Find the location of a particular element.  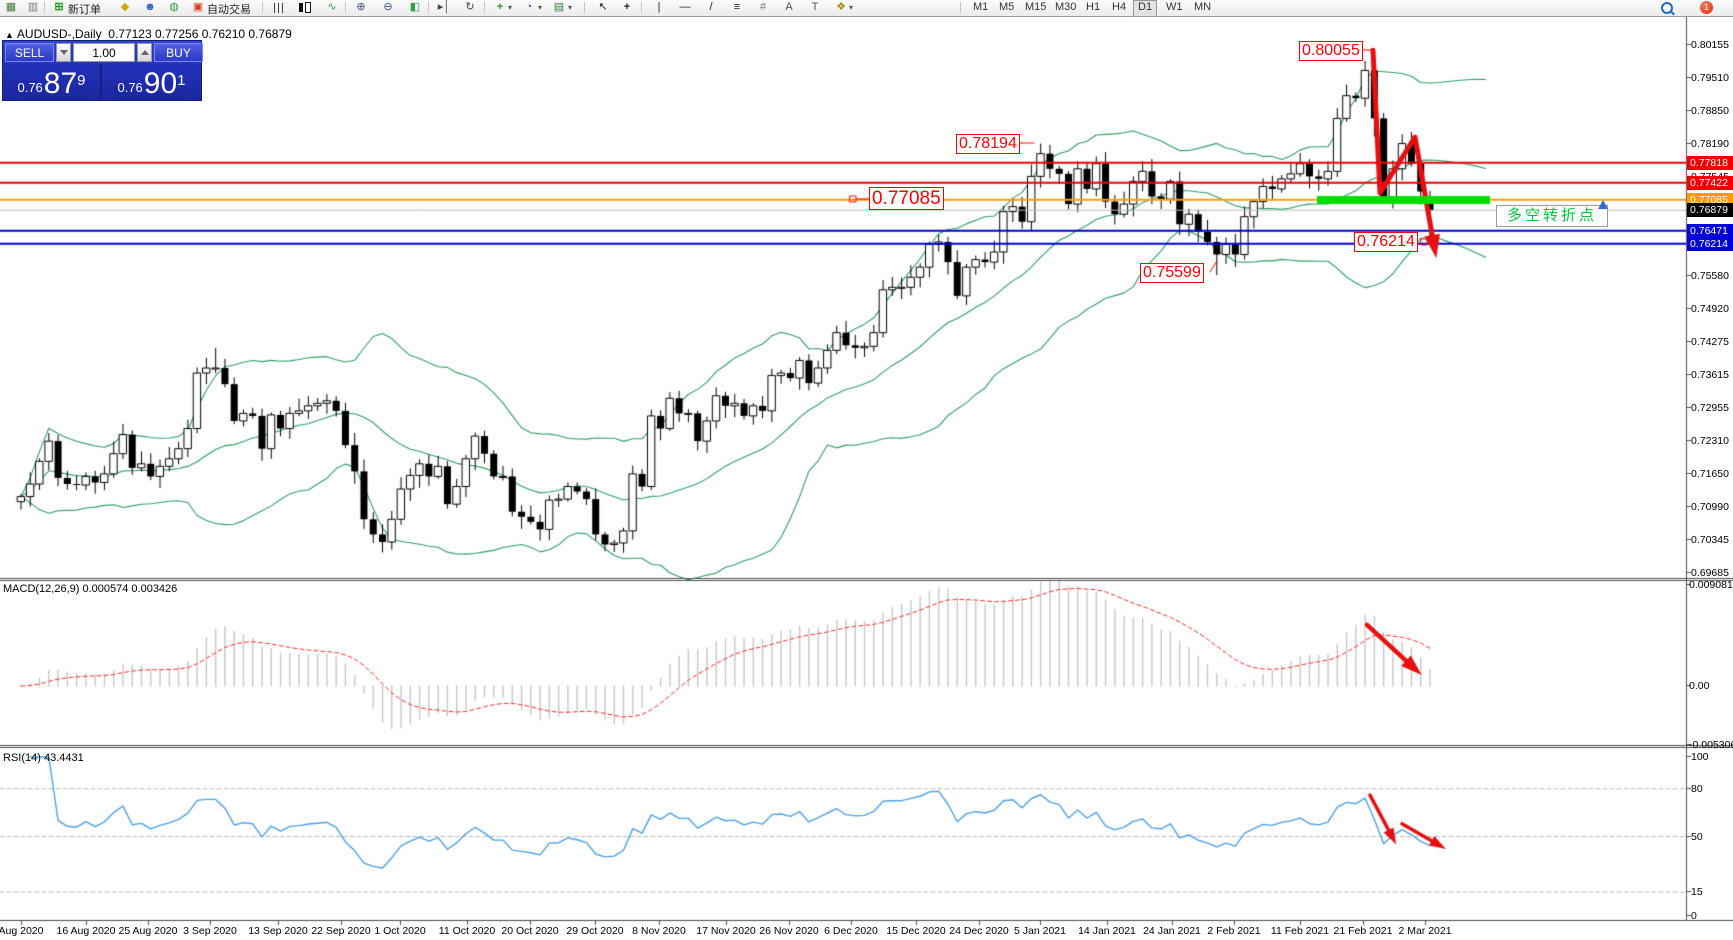

rsi-label: RSI(14) 43.4431 is located at coordinates (43, 758).